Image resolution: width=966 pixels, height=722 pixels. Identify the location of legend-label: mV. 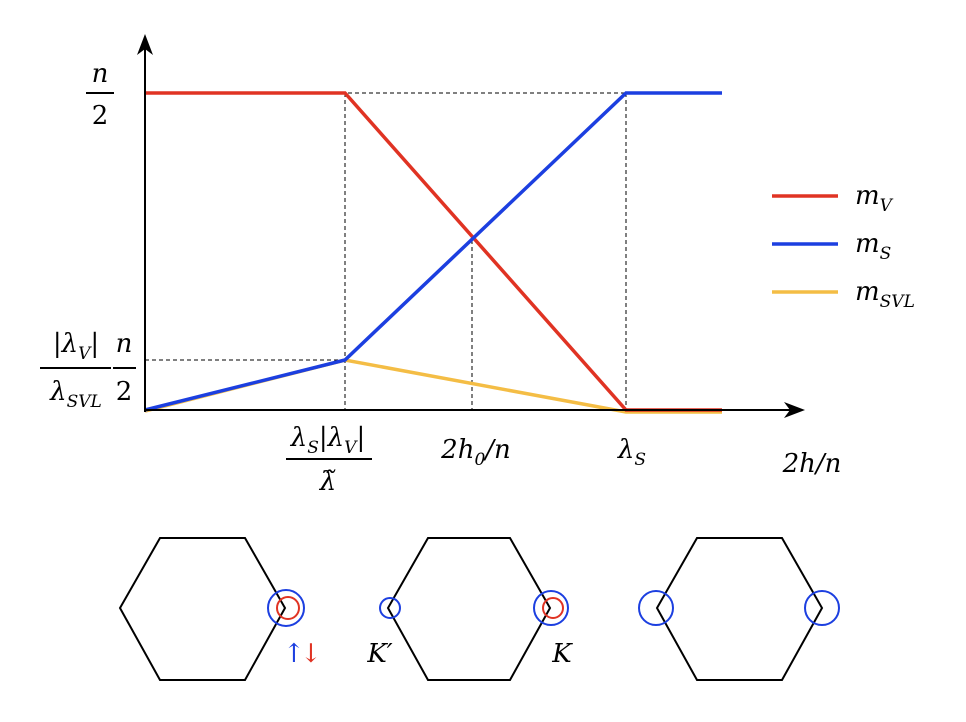
(874, 198).